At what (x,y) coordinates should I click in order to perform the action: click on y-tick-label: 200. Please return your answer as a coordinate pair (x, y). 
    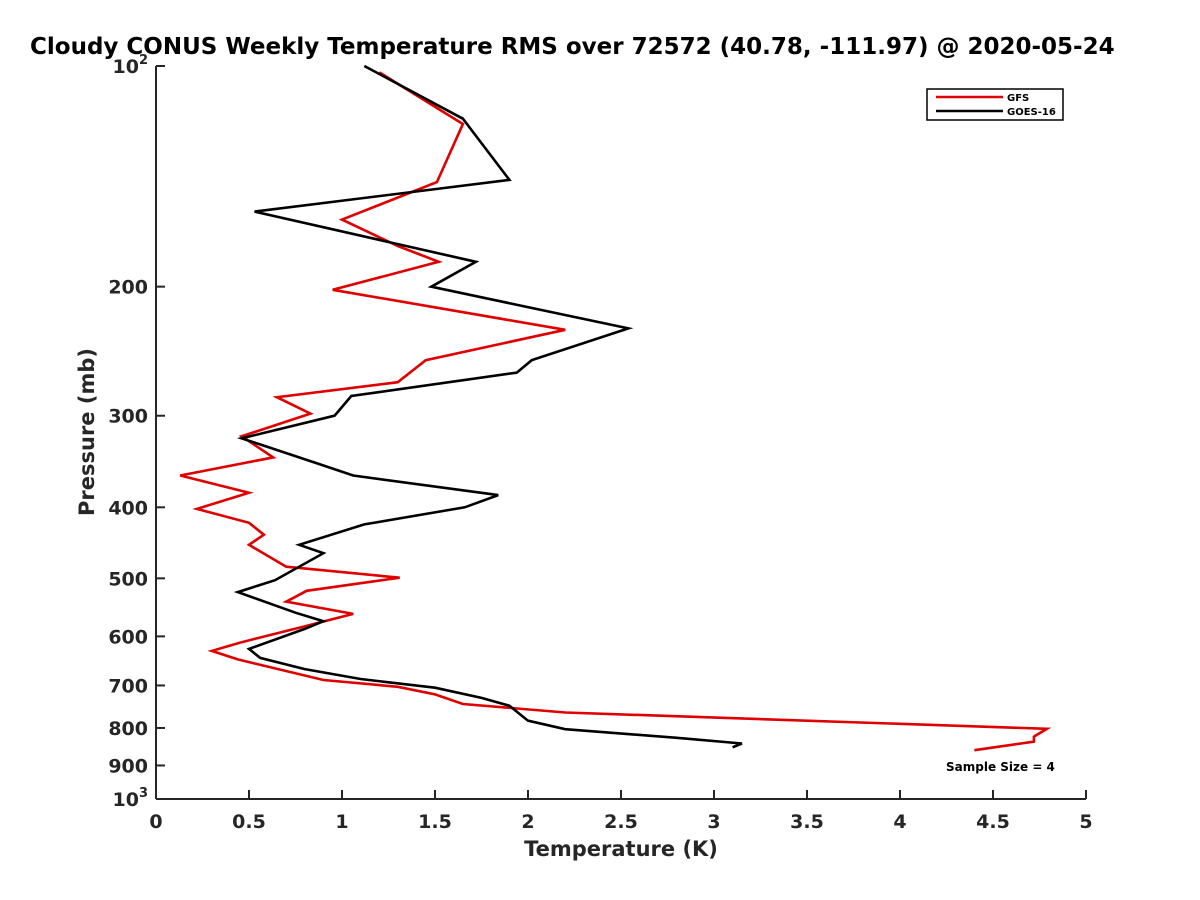
    Looking at the image, I should click on (128, 288).